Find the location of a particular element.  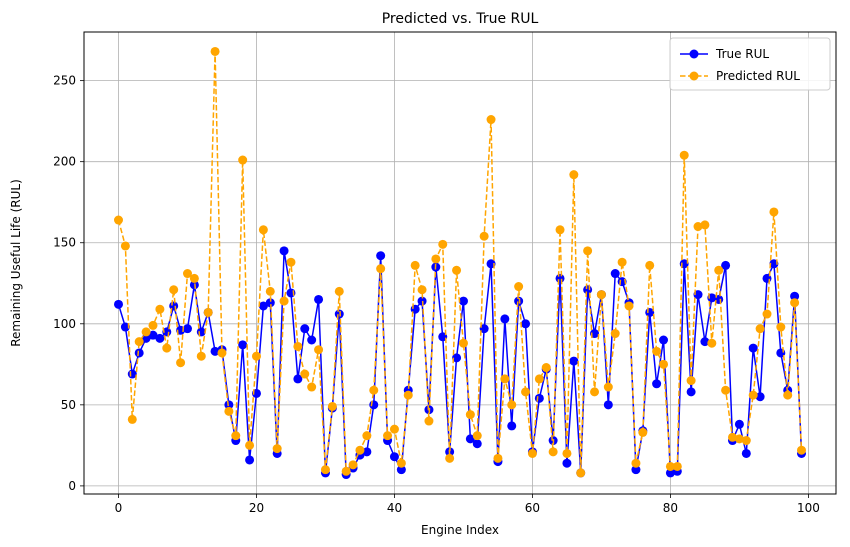

legend: True RUL Predicted RUL is located at coordinates (750, 64).